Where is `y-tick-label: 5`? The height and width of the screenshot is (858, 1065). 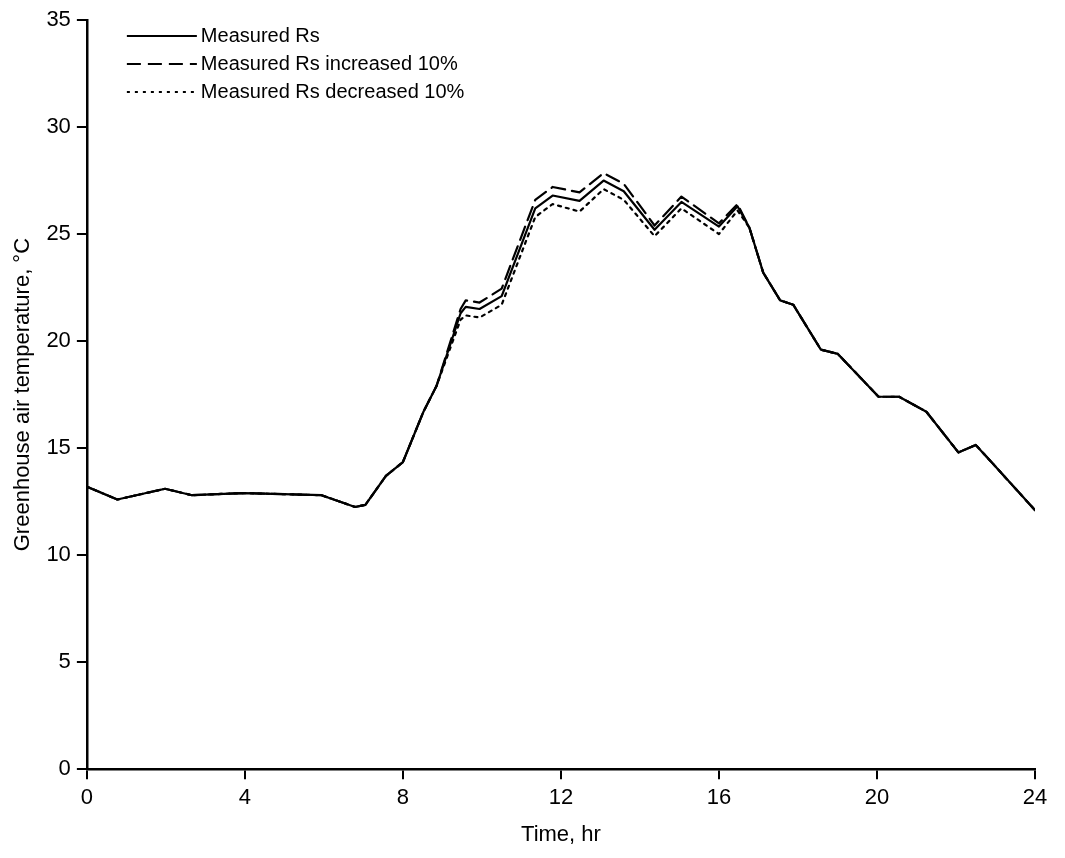
y-tick-label: 5 is located at coordinates (64, 661).